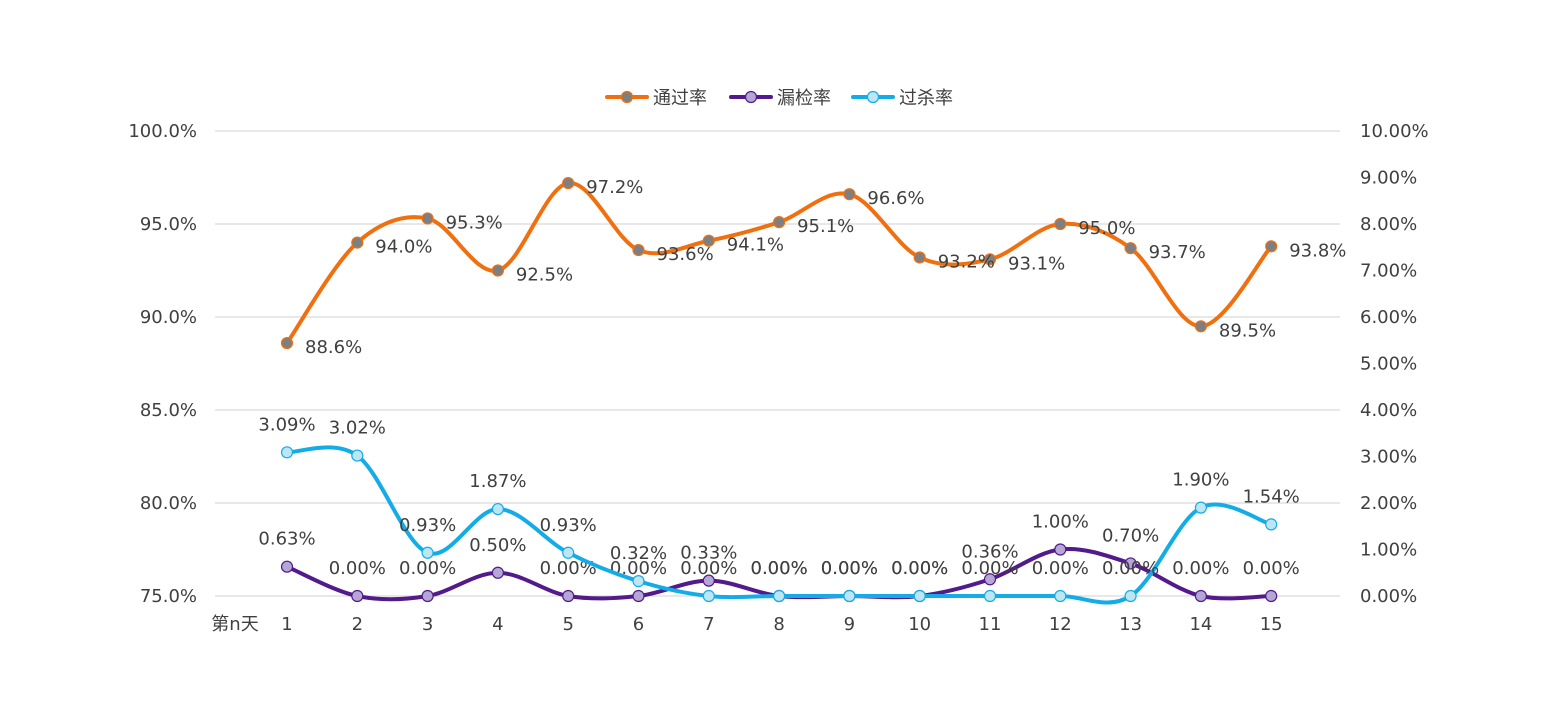 The image size is (1558, 714). What do you see at coordinates (168, 410) in the screenshot?
I see `left-tick-label: 85.0%` at bounding box center [168, 410].